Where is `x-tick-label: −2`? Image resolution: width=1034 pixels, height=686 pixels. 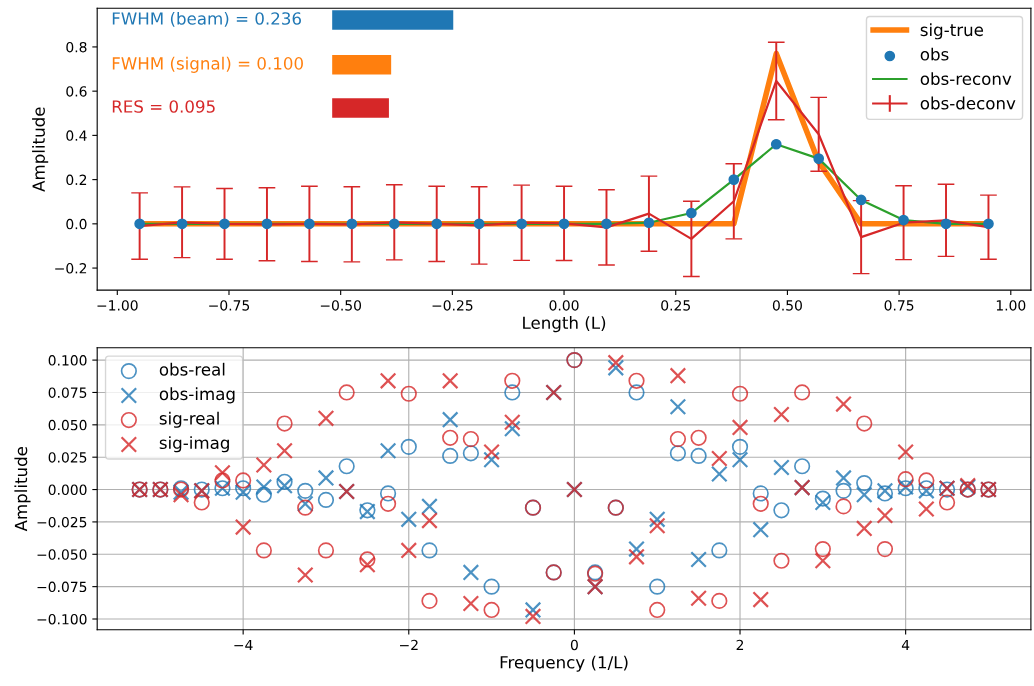
x-tick-label: −2 is located at coordinates (409, 645).